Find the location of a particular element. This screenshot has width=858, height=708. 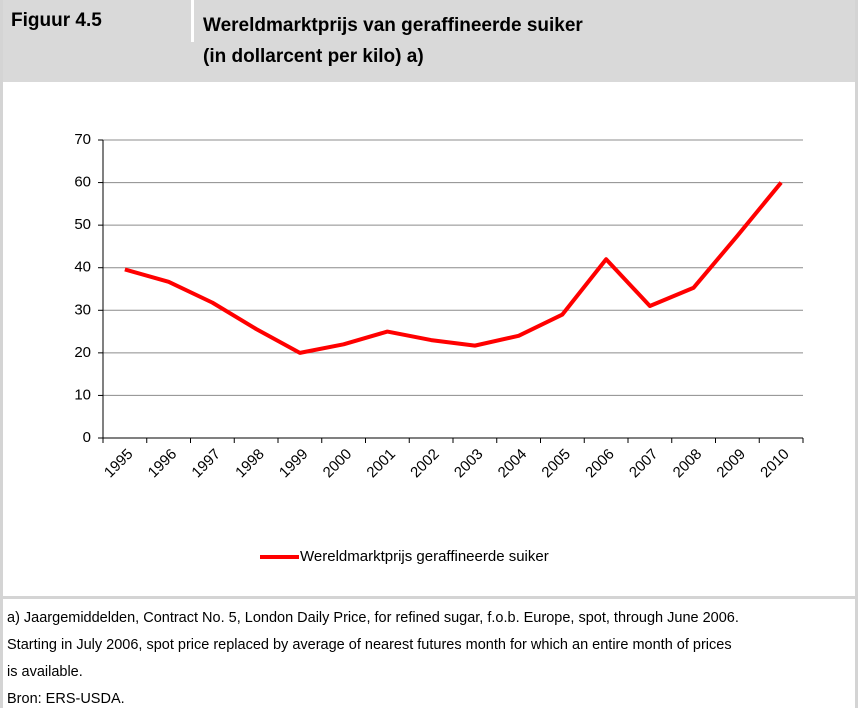

x-tick-label: 1998 is located at coordinates (250, 464).